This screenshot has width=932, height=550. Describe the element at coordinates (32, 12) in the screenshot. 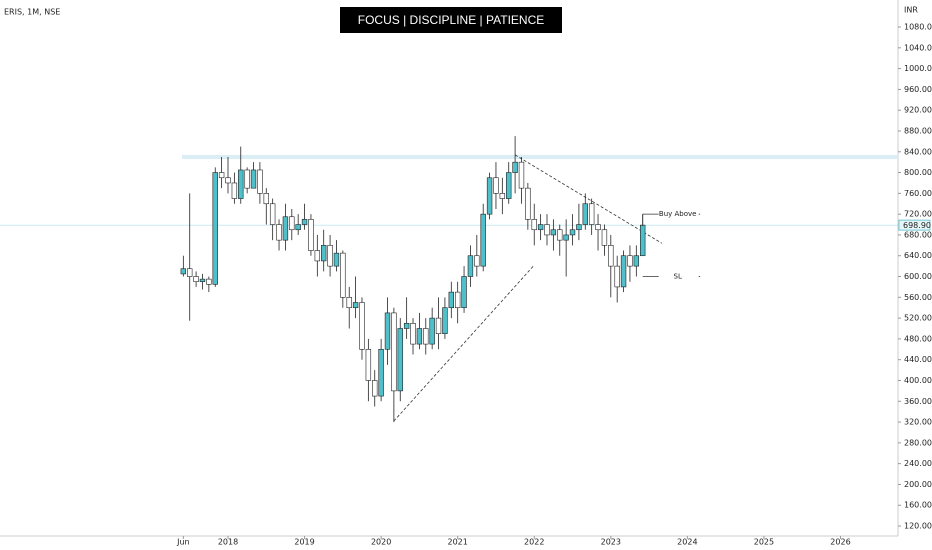

I see `symbol: ERIS, 1M, NSE` at that location.